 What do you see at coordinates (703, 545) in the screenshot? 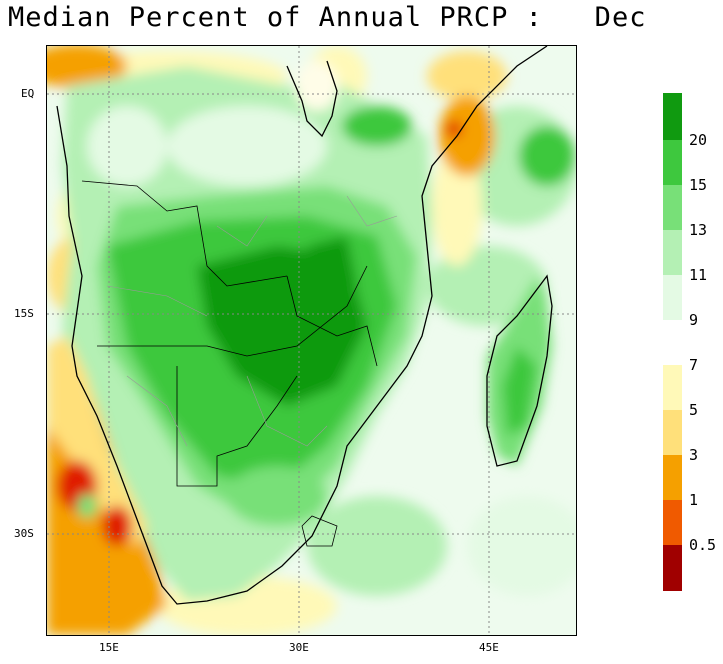
I see `colorbar-label-0-5: 0.5` at bounding box center [703, 545].